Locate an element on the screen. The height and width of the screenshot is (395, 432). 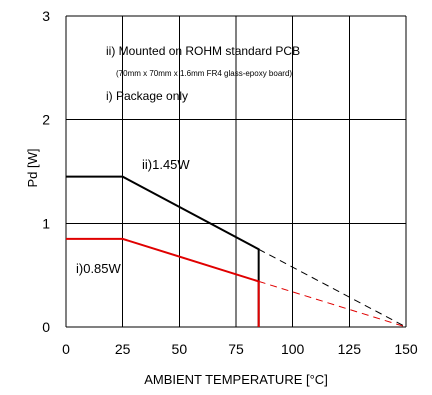
note-package-only: i) Package only is located at coordinates (147, 96).